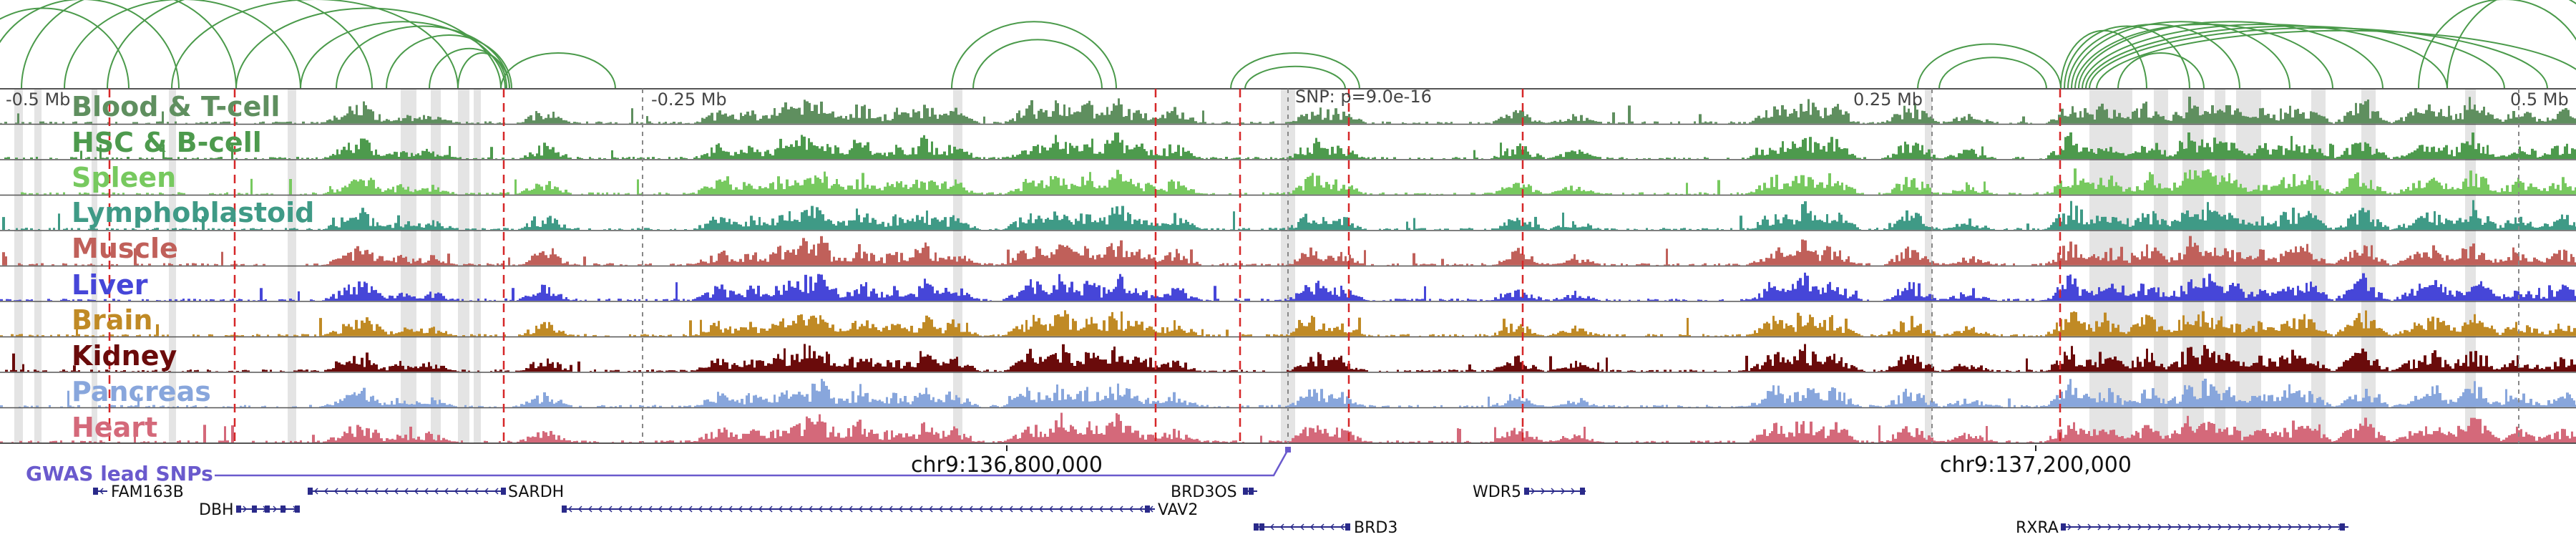 The image size is (2576, 537). What do you see at coordinates (2497, 45) in the screenshot?
I see `interaction-arc` at bounding box center [2497, 45].